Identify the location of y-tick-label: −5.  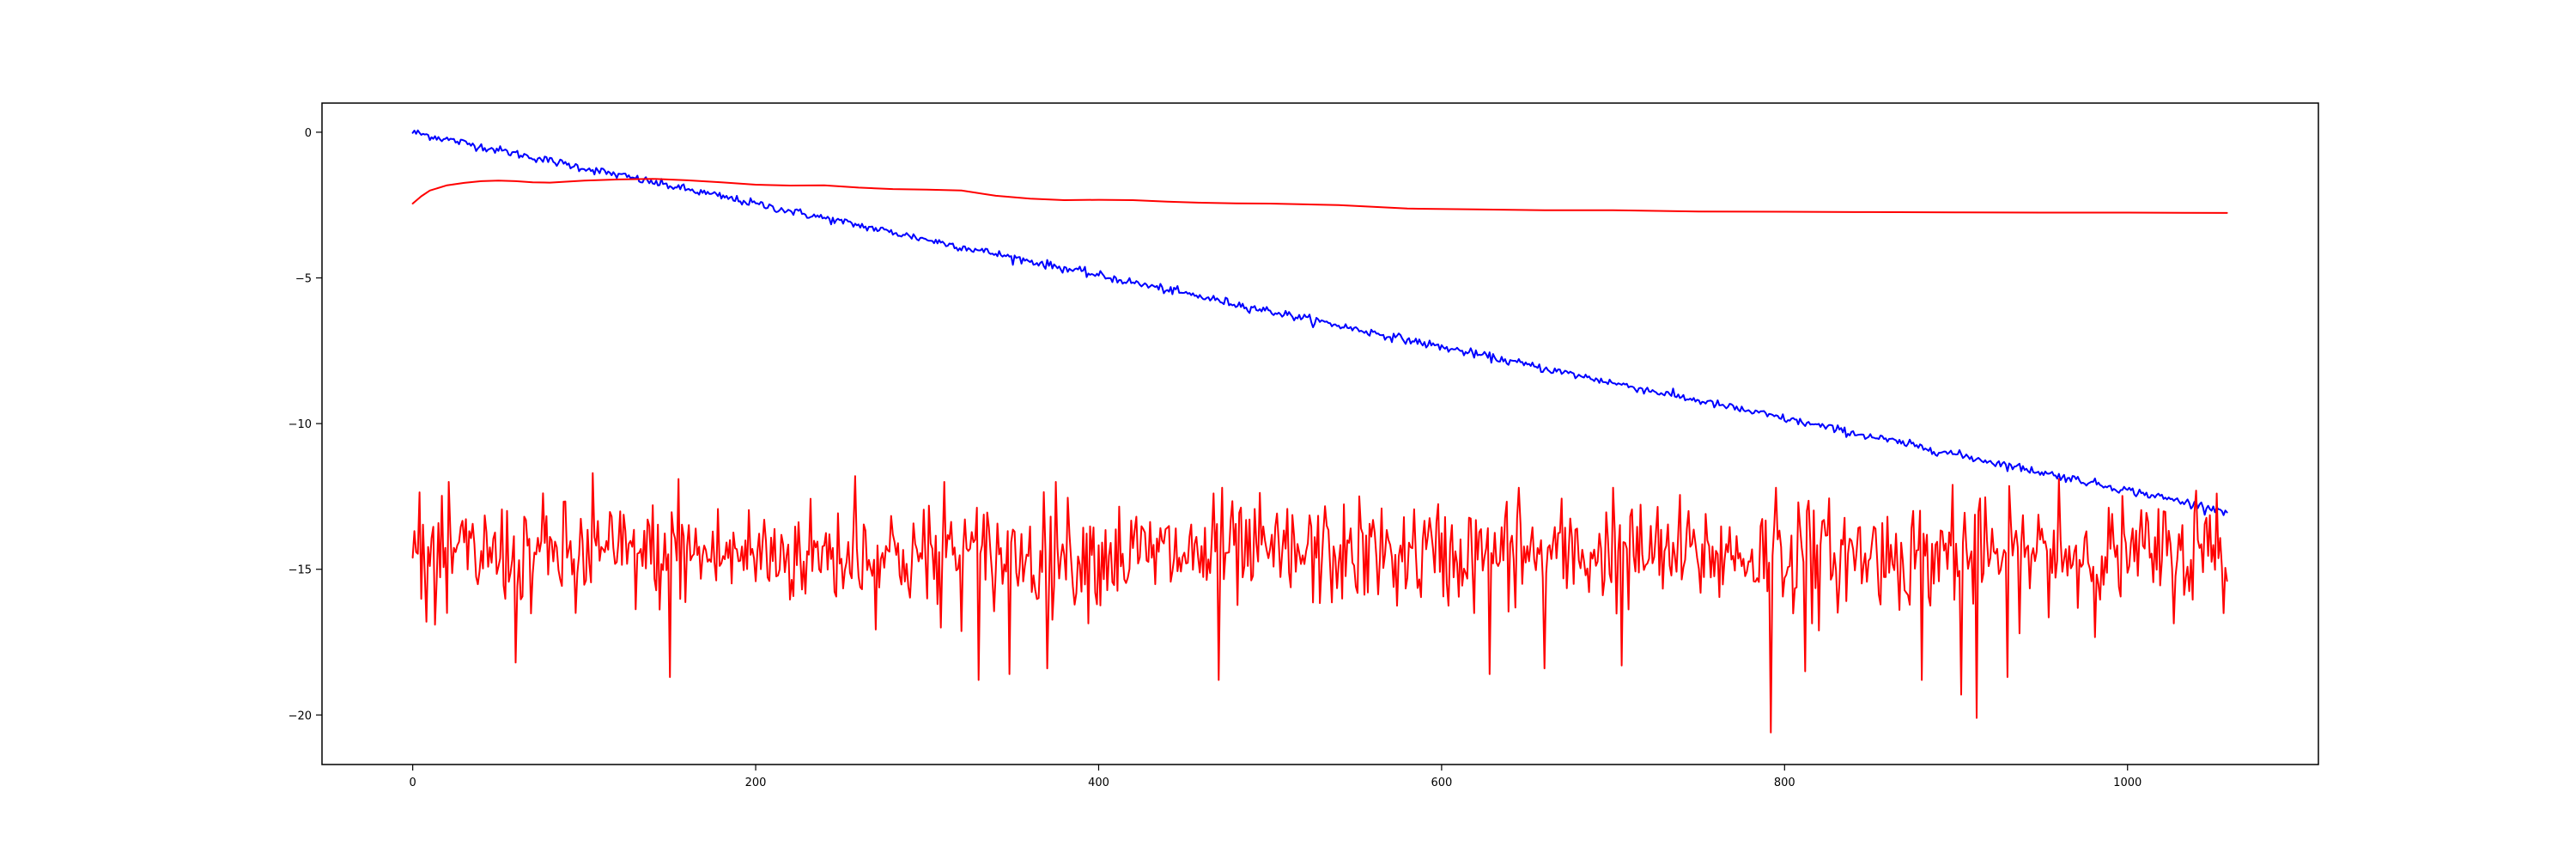
(303, 280).